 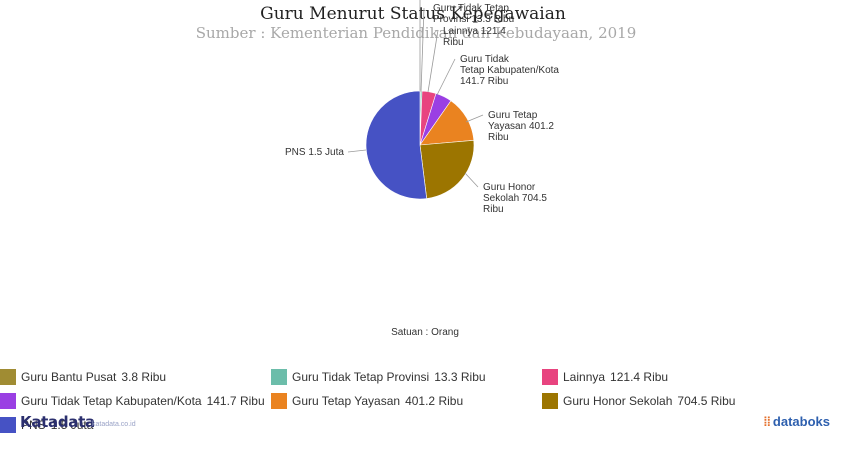 I want to click on legend-label: Lainnya, so click(x=584, y=377).